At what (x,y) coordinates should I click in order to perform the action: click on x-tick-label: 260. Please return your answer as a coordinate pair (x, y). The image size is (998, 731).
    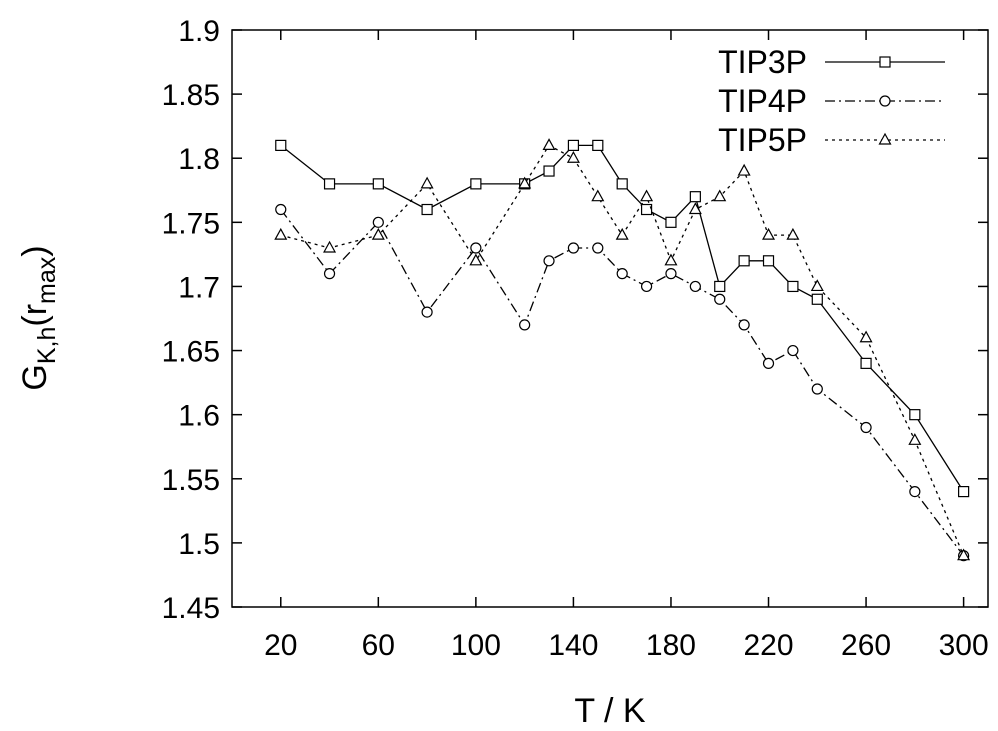
    Looking at the image, I should click on (866, 645).